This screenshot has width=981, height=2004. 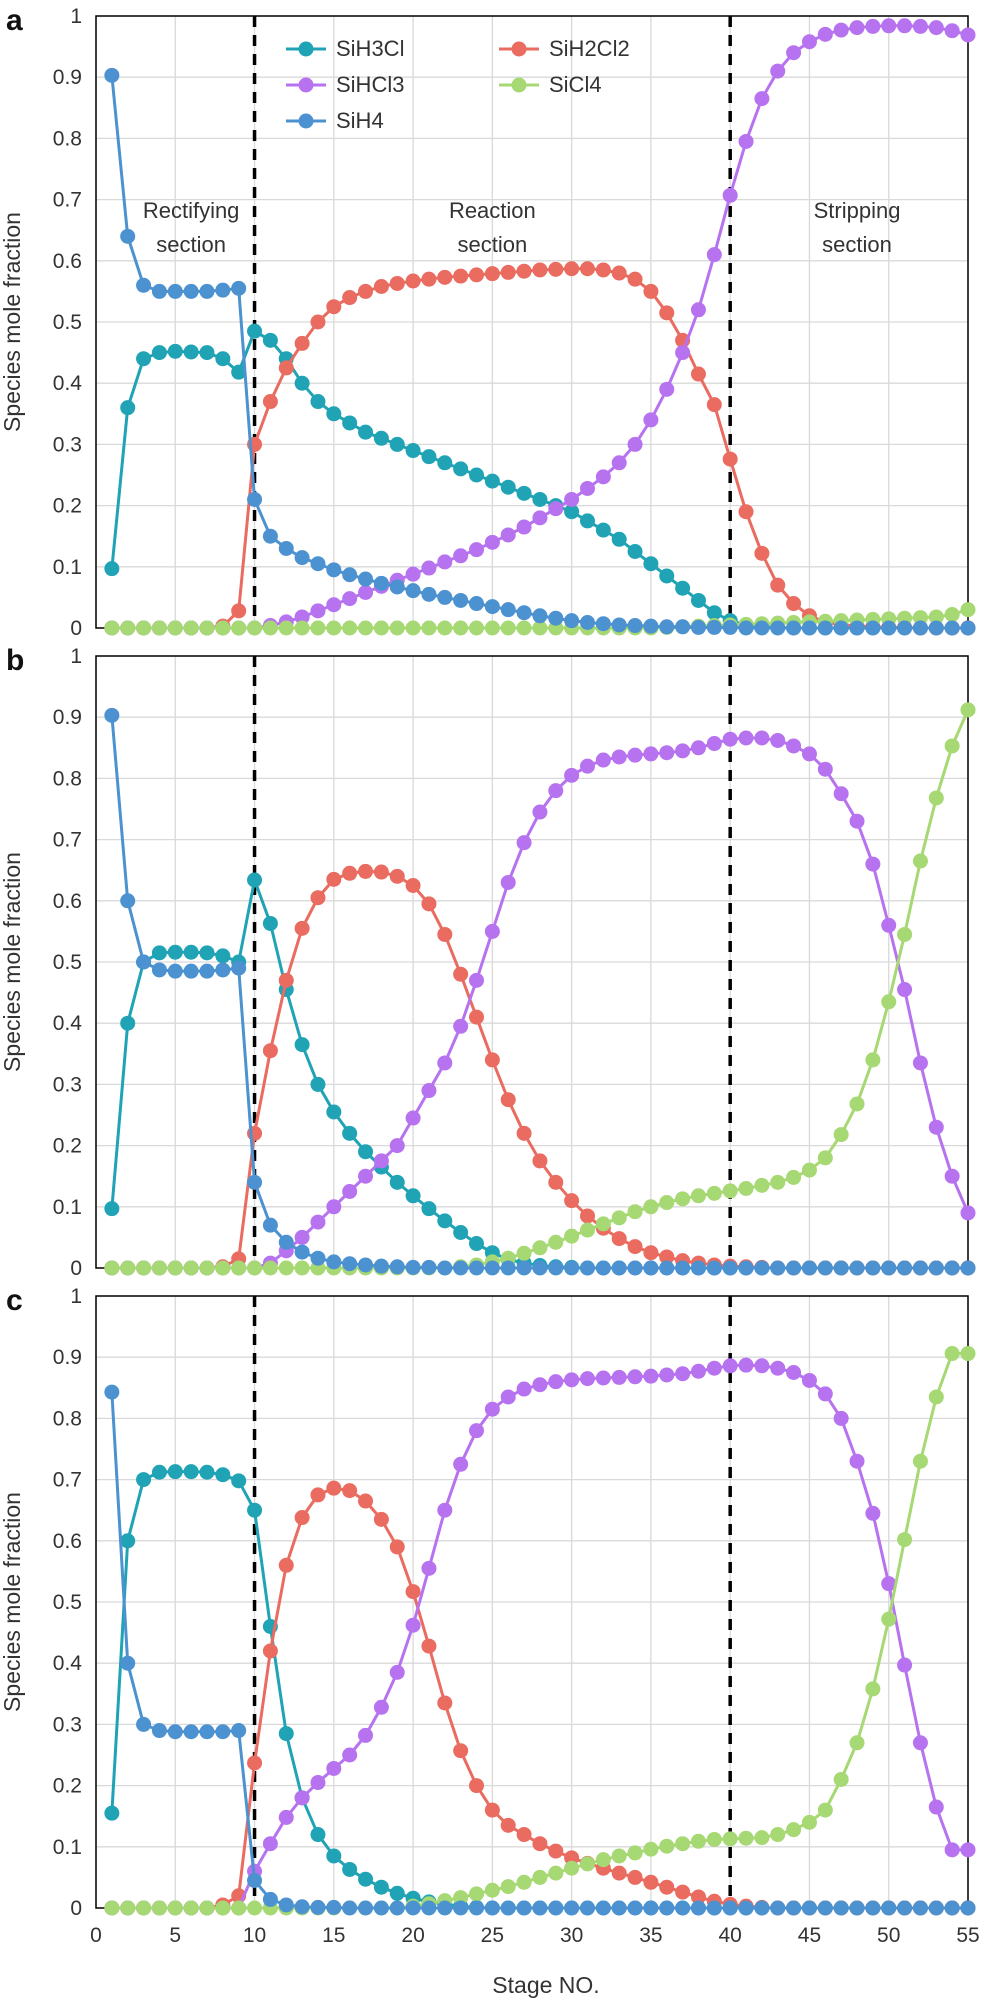 What do you see at coordinates (67, 1724) in the screenshot?
I see `y-tick-label: 0.3` at bounding box center [67, 1724].